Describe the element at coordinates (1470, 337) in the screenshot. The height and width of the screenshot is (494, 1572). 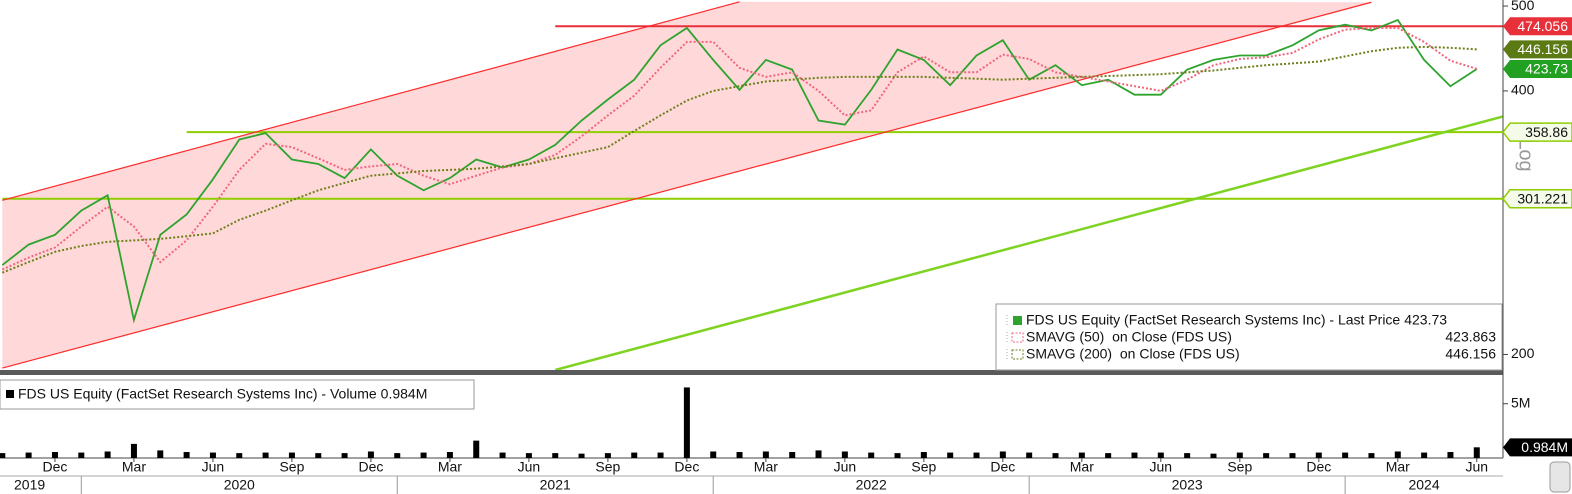
I see `legend-value: 423.863` at that location.